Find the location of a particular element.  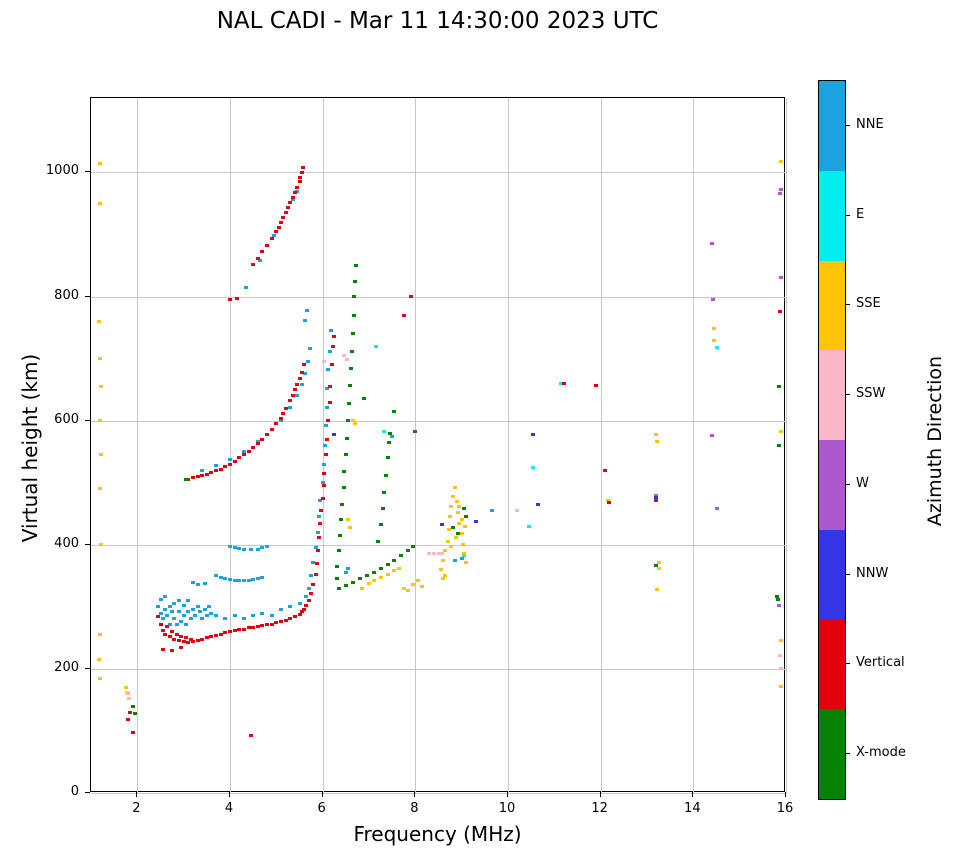

colorbar-segment-label: X-mode is located at coordinates (881, 753).